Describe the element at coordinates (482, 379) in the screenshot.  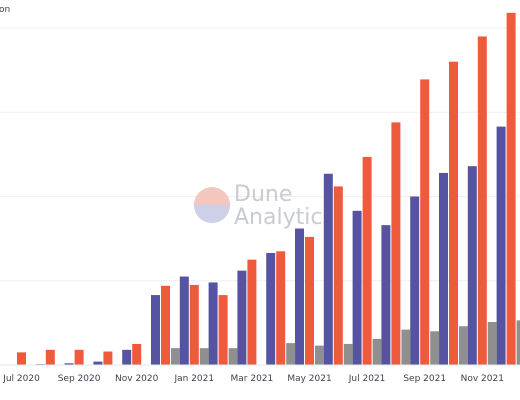
I see `x-tick-label: Nov 2021` at that location.